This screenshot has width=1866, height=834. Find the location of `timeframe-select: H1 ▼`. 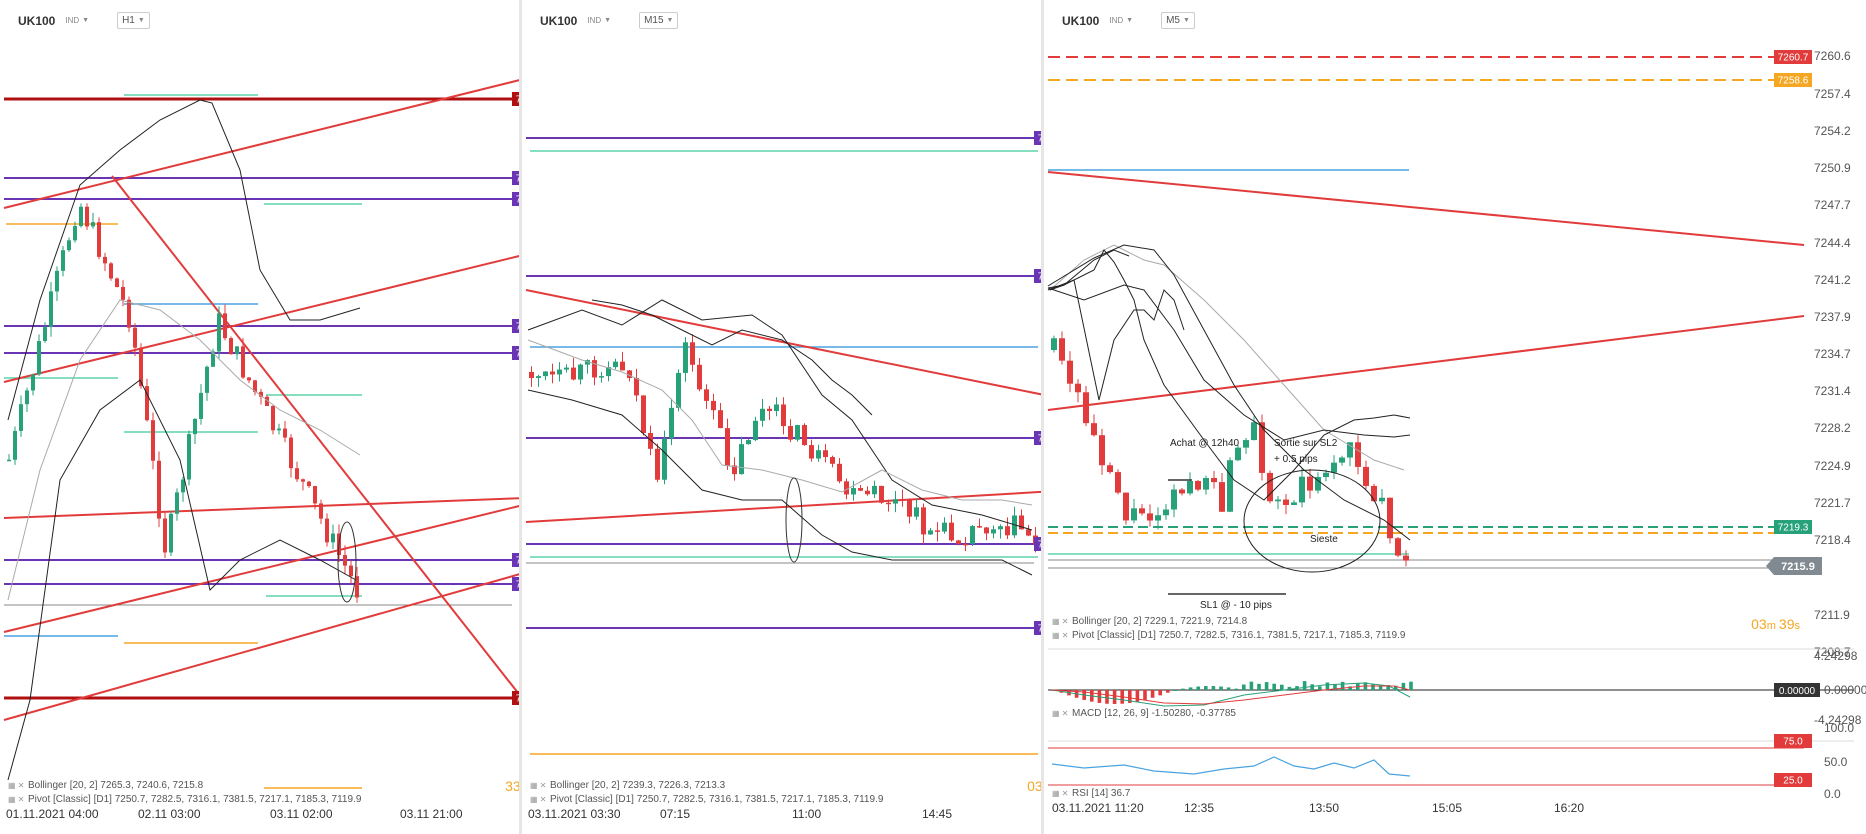

timeframe-select: H1 ▼ is located at coordinates (133, 20).